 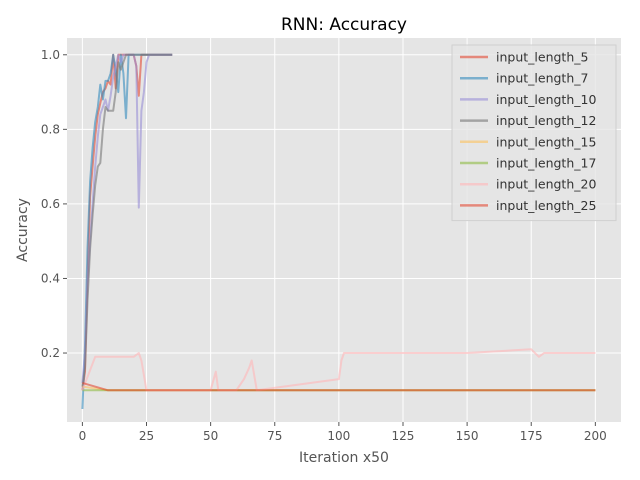 What do you see at coordinates (546, 163) in the screenshot?
I see `legend-label: input_length_17` at bounding box center [546, 163].